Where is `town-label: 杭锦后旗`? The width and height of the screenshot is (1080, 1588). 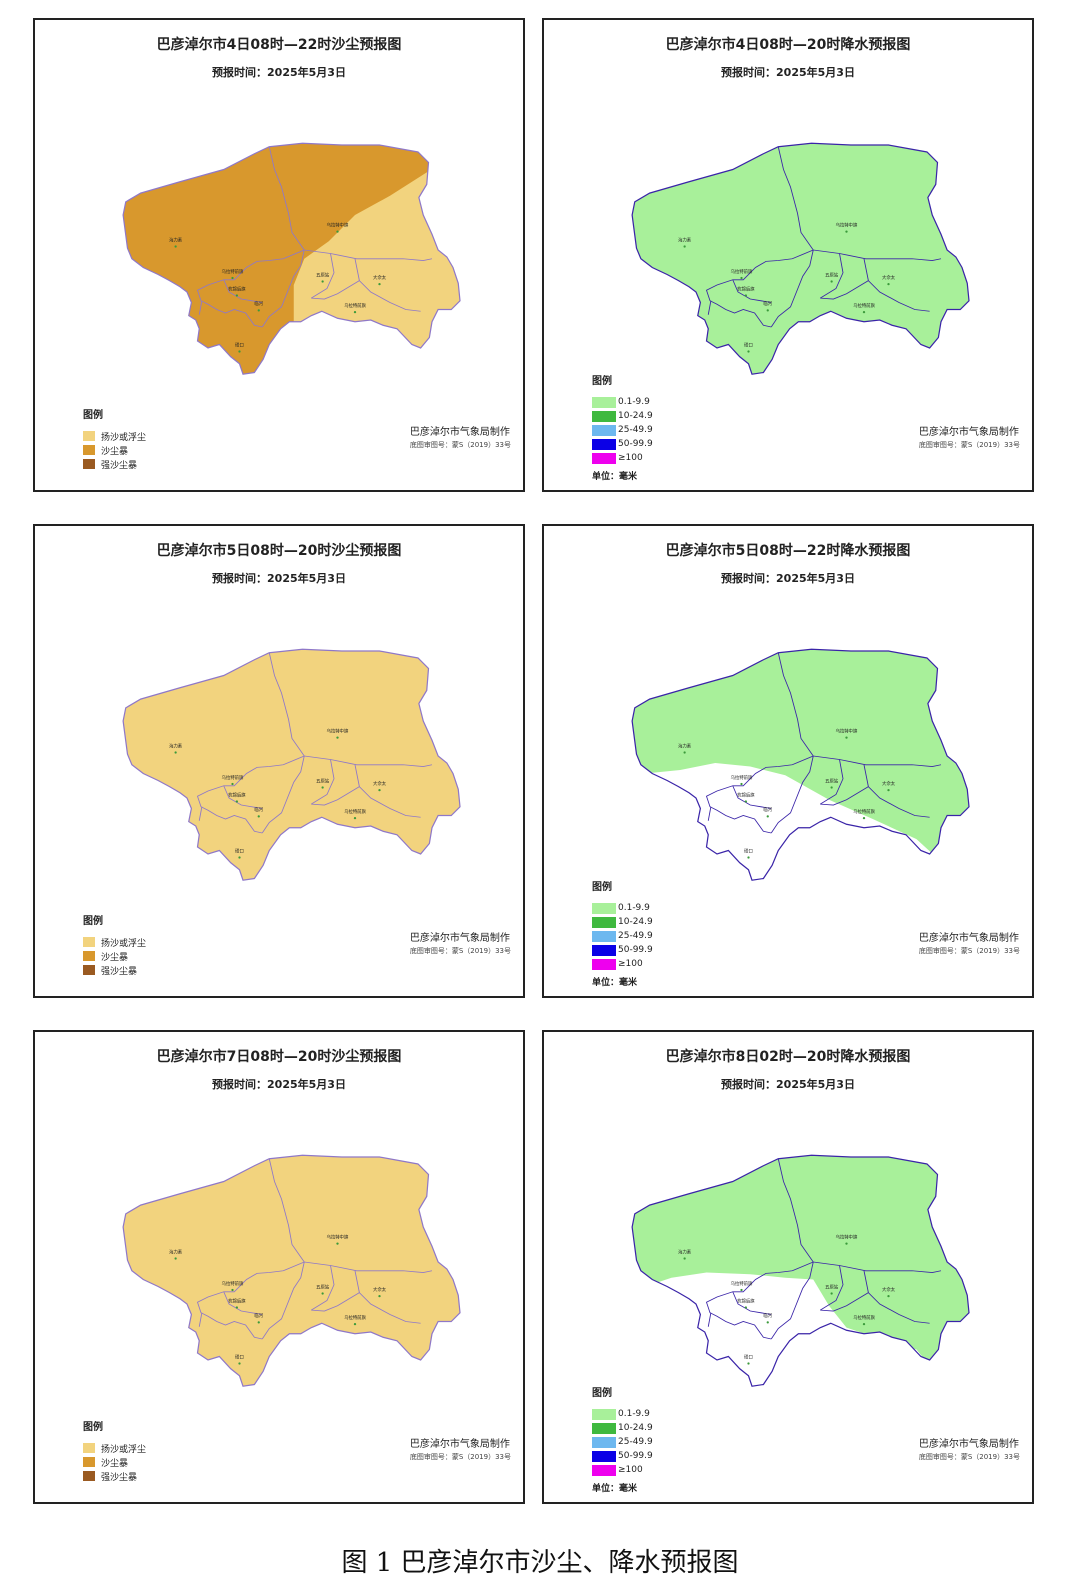 town-label: 杭锦后旗 is located at coordinates (237, 288).